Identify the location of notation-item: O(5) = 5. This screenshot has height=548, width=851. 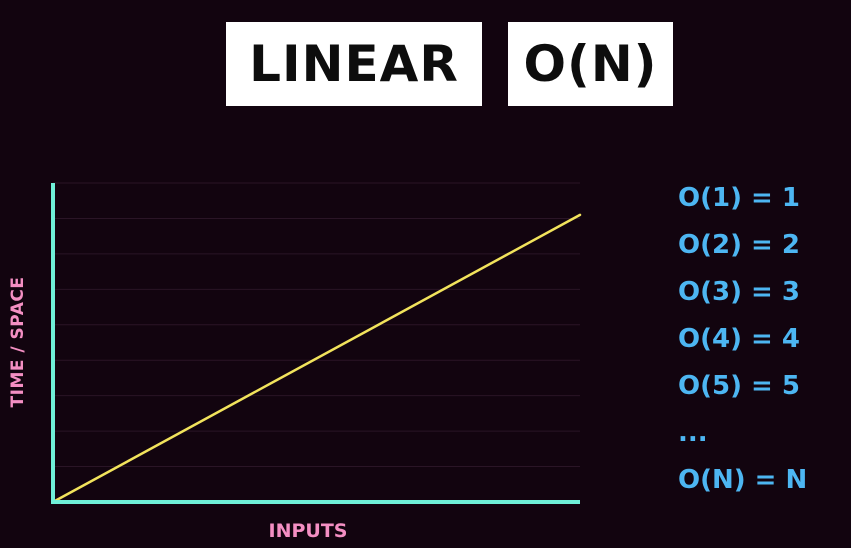
(739, 386).